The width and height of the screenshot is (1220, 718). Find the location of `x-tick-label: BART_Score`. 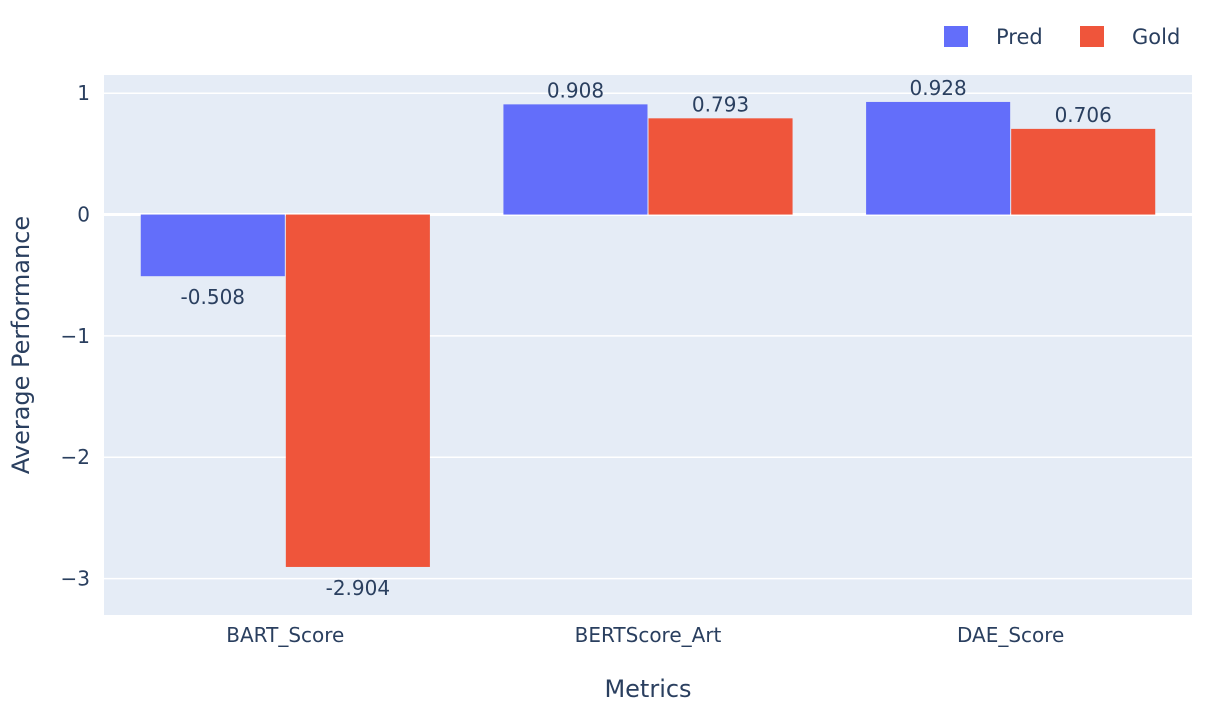

x-tick-label: BART_Score is located at coordinates (285, 635).